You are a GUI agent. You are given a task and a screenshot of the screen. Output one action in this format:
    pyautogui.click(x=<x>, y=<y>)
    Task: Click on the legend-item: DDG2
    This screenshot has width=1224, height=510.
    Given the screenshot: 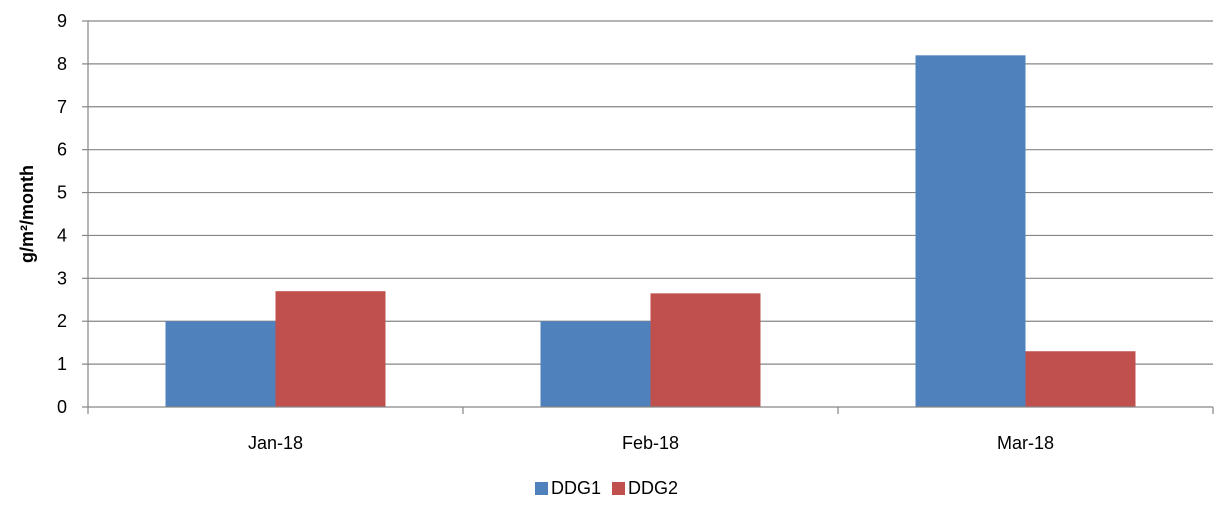 What is the action you would take?
    pyautogui.click(x=645, y=488)
    